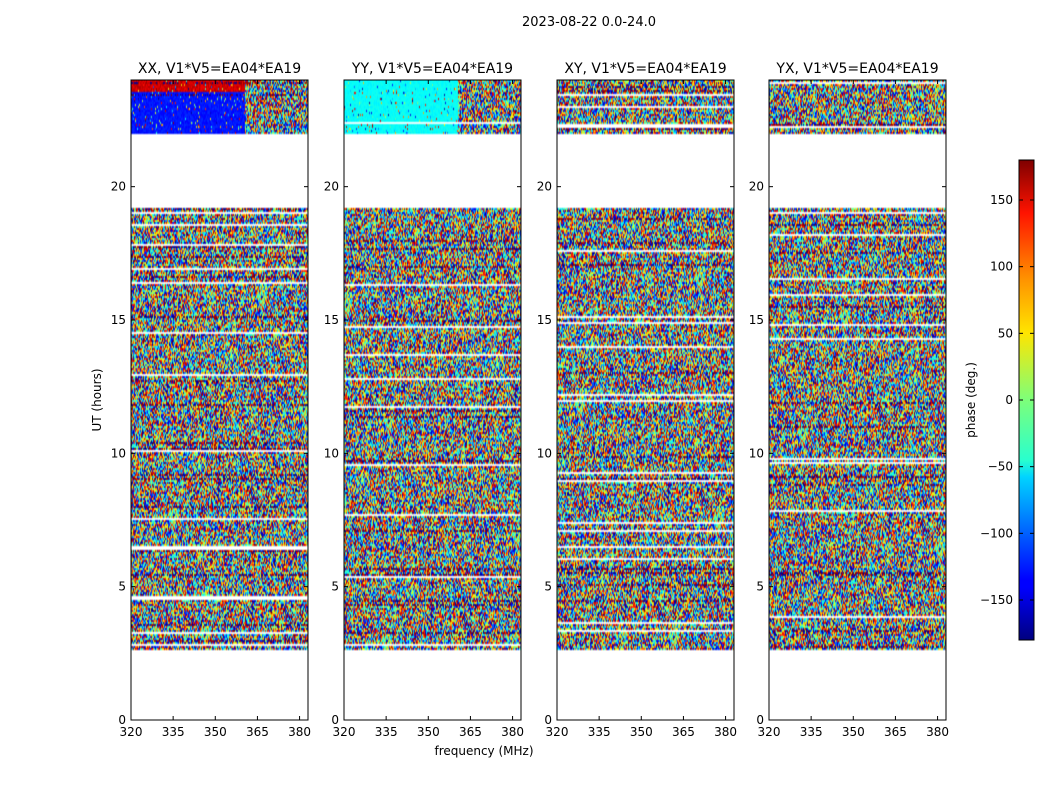  Describe the element at coordinates (97, 399) in the screenshot. I see `y-axis-label: UT (hours)` at that location.